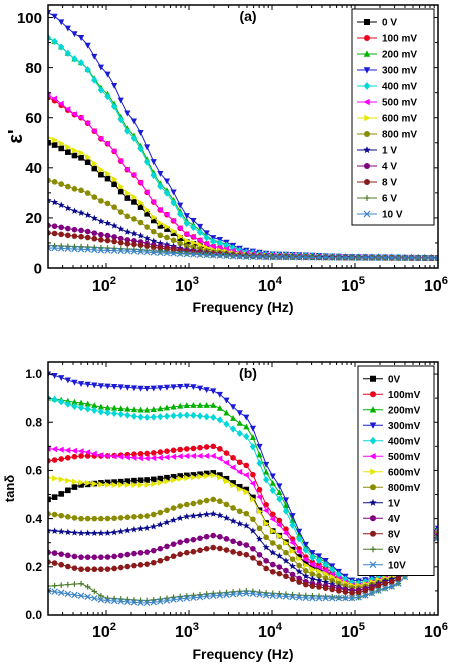  Describe the element at coordinates (101, 632) in the screenshot. I see `x-tick-label-base: 10` at that location.